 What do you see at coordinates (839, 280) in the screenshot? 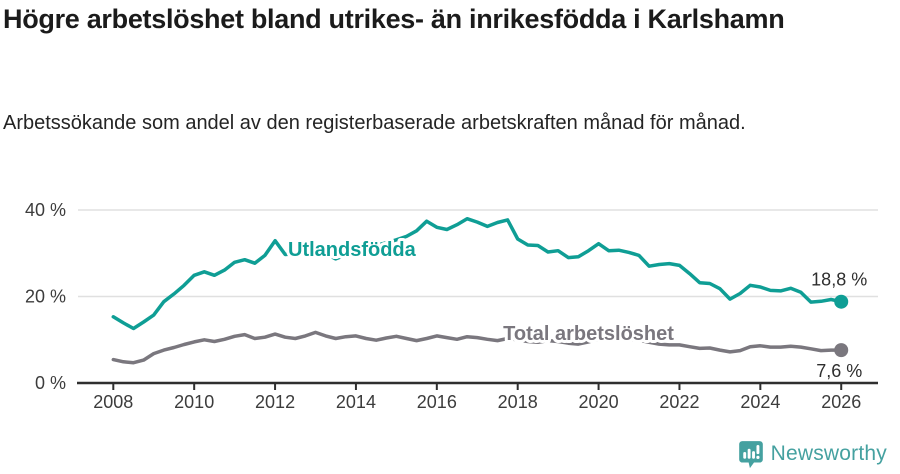
I see `end-value-label-utlandsfodda: 18,8 %` at bounding box center [839, 280].